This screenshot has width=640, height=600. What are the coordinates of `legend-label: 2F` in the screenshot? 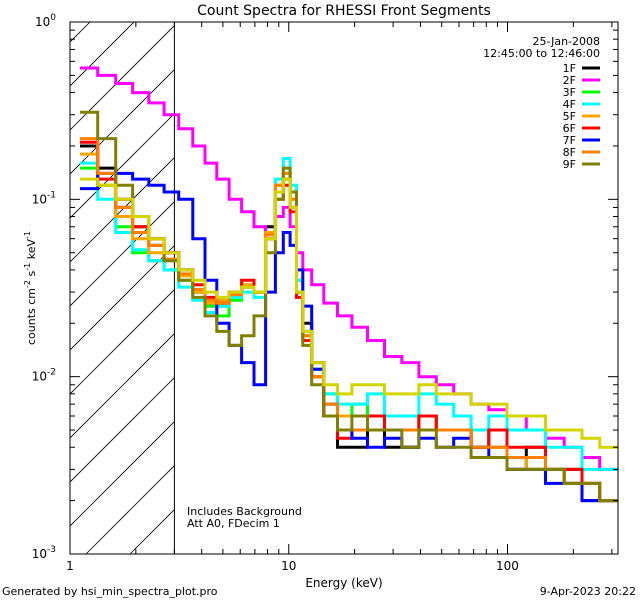 It's located at (569, 80).